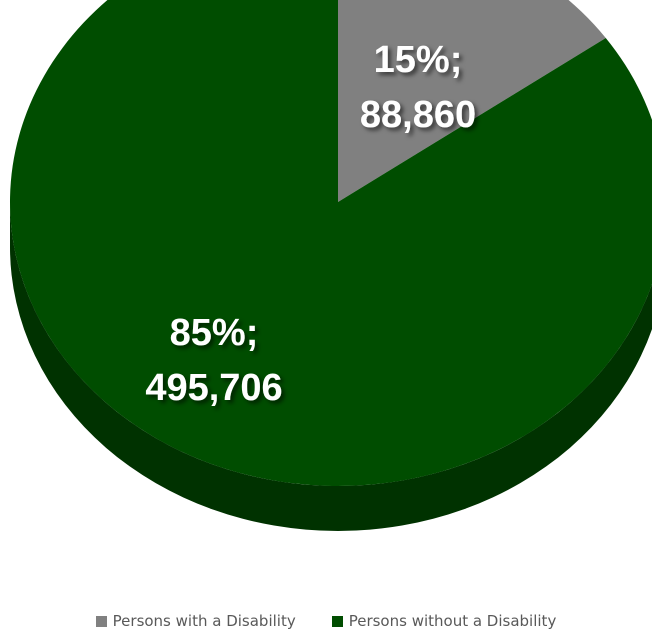 The image size is (652, 633). I want to click on pie-slice-label-percent-1: 85%;, so click(214, 333).